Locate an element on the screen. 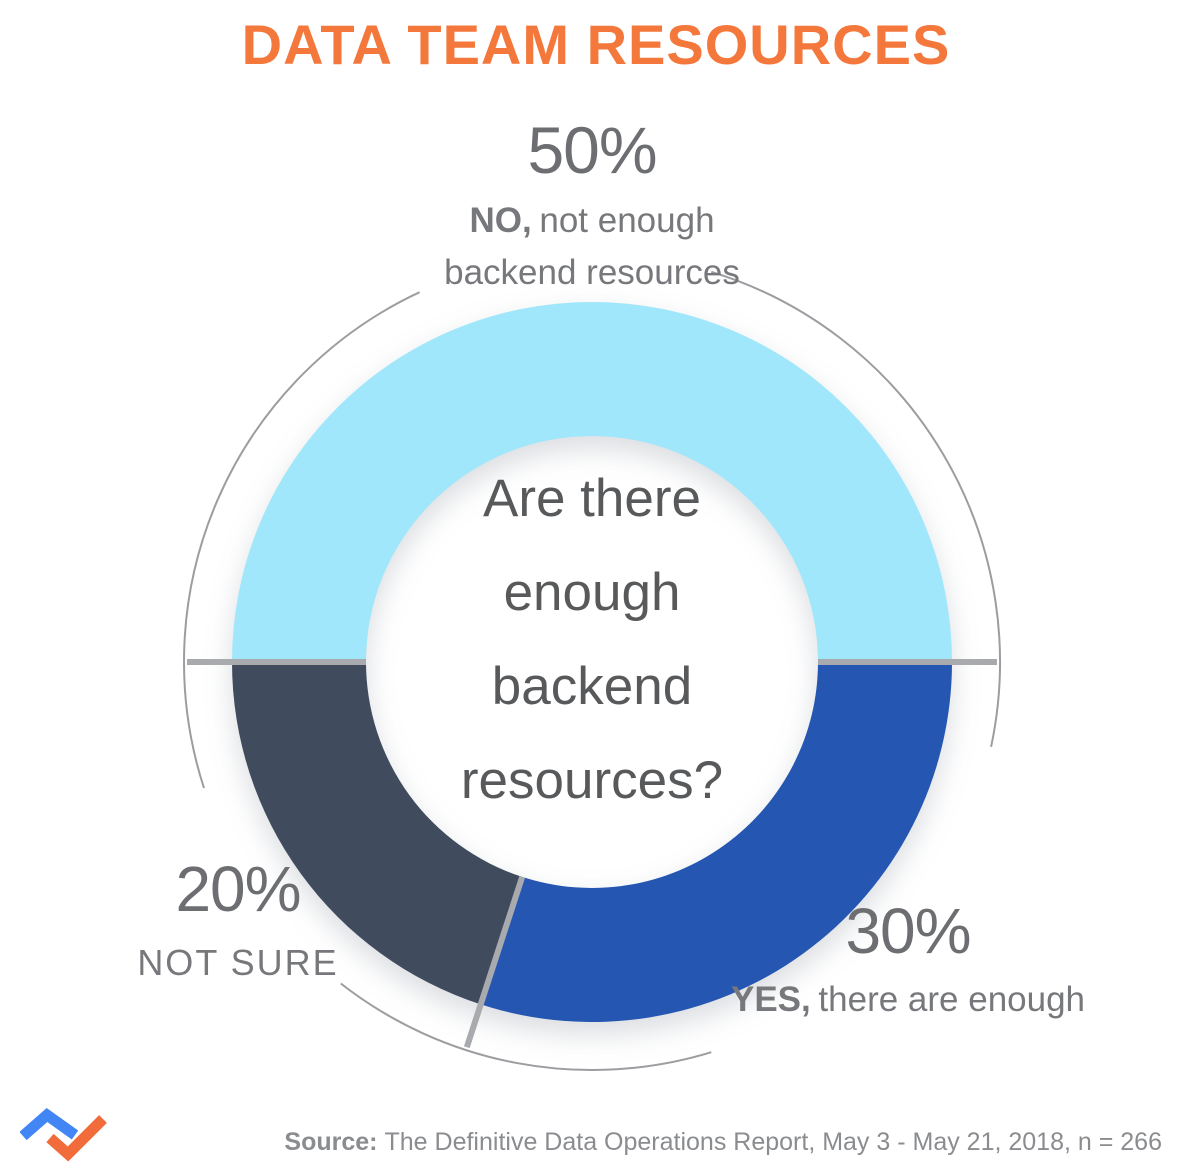 Image resolution: width=1192 pixels, height=1170 pixels. segment-no-text-line2: backend resources is located at coordinates (592, 272).